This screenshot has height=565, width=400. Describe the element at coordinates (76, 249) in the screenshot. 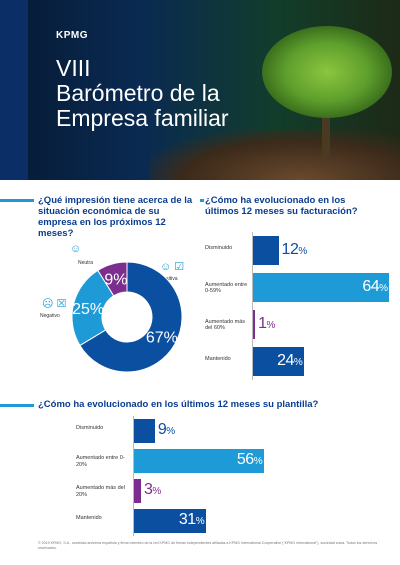

I see `neutral-icon: ☺` at that location.